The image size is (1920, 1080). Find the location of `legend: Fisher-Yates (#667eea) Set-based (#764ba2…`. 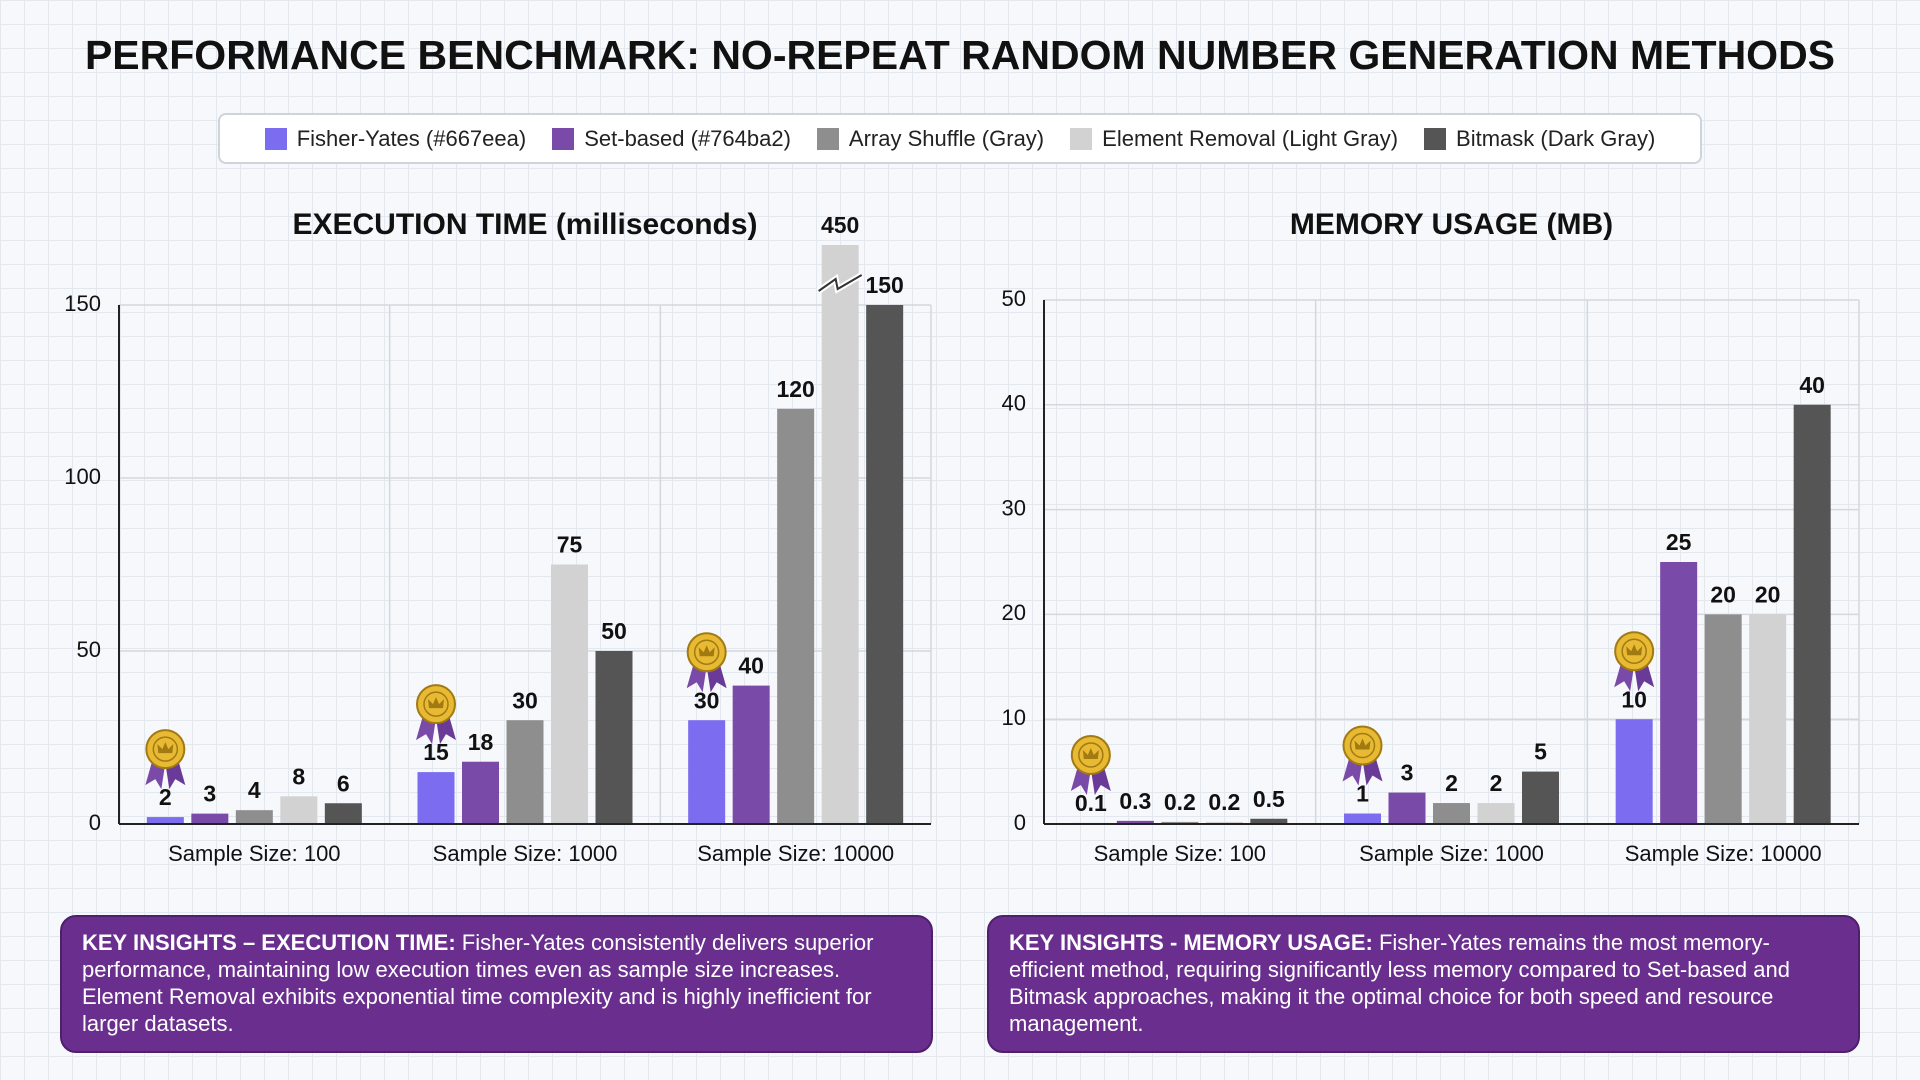

legend: Fisher-Yates (#667eea) Set-based (#764ba2… is located at coordinates (960, 138).